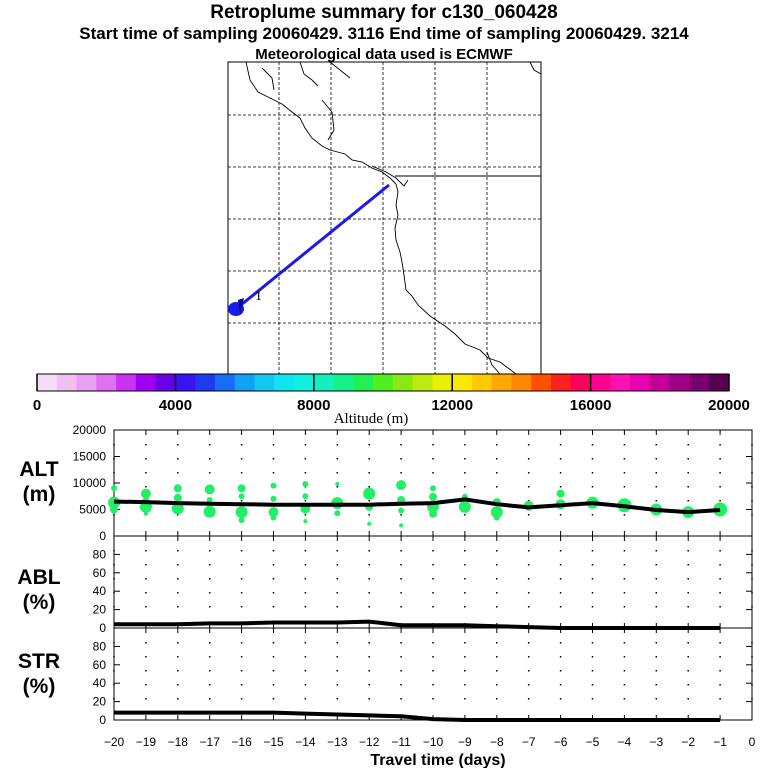 The height and width of the screenshot is (768, 768). I want to click on str-panel: 0 20 40 60 80 STR(%), so click(385, 677).